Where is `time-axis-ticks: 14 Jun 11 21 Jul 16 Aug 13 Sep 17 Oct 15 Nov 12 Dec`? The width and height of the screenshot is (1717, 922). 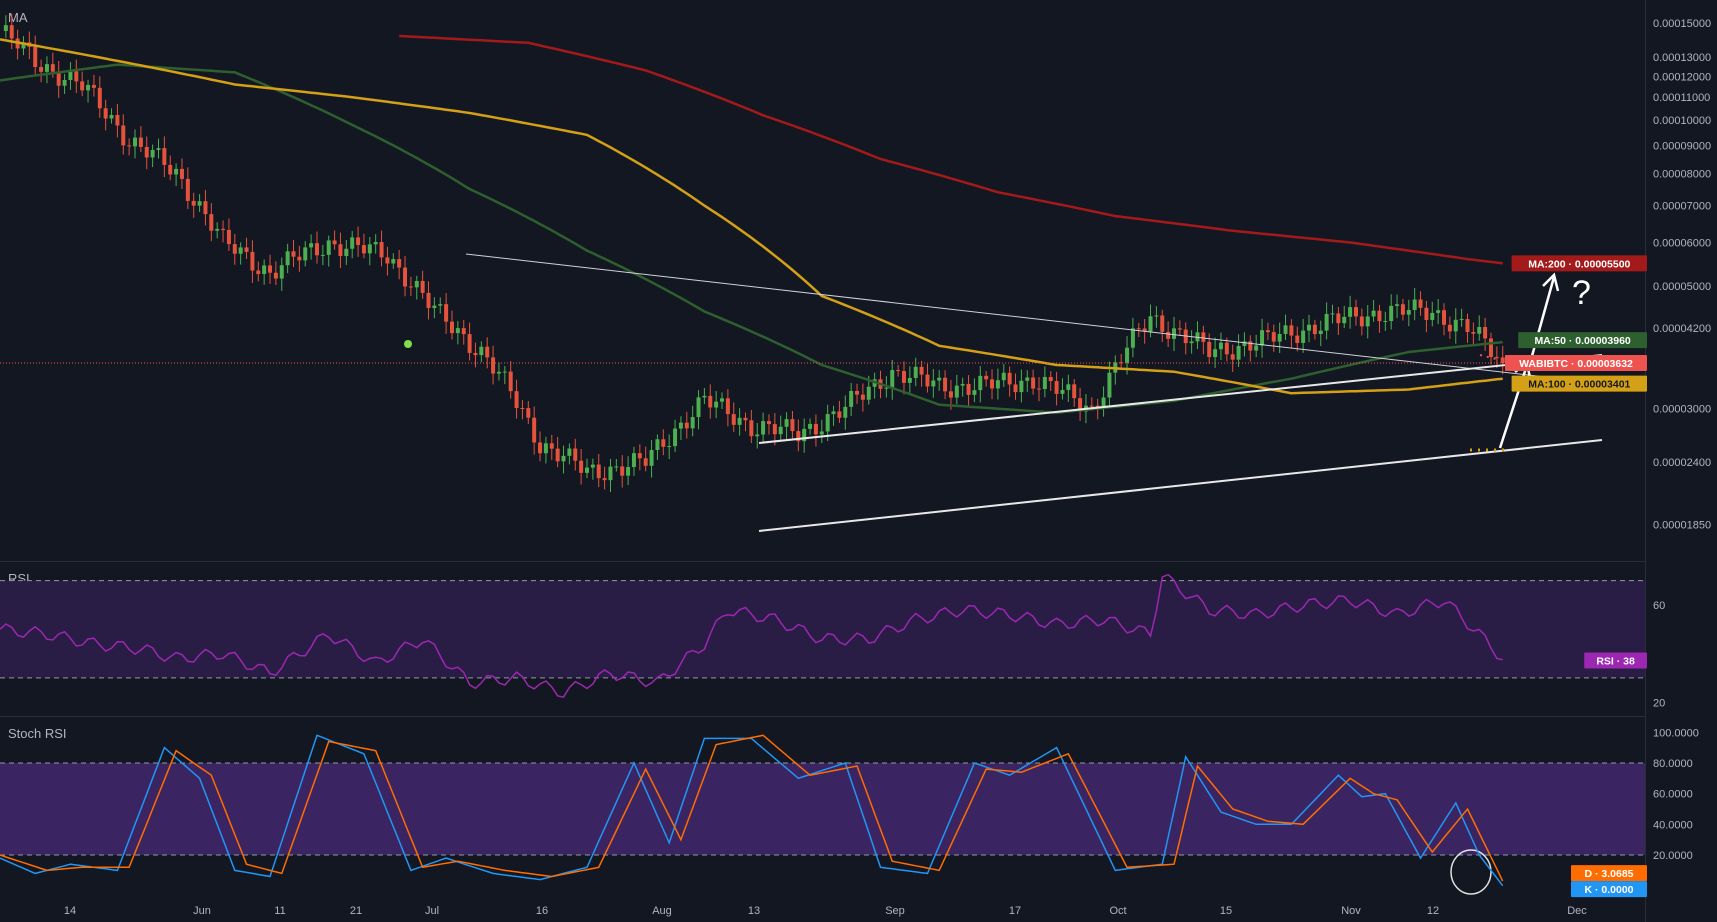
time-axis-ticks: 14 Jun 11 21 Jul 16 Aug 13 Sep 17 Oct 15 Nov 12 Dec is located at coordinates (825, 911).